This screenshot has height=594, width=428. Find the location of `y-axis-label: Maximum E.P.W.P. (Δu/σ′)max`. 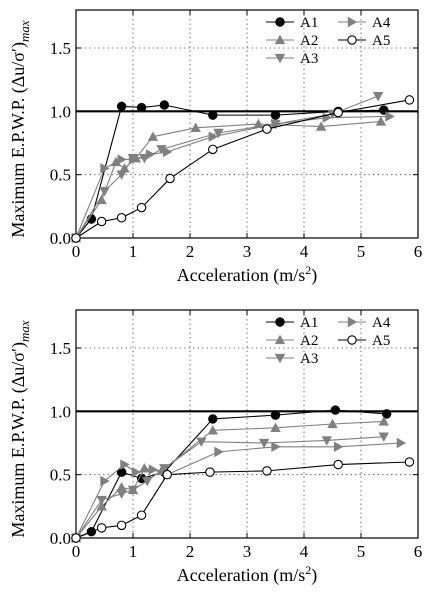

y-axis-label: Maximum E.P.W.P. (Δu/σ′)max is located at coordinates (20, 428).